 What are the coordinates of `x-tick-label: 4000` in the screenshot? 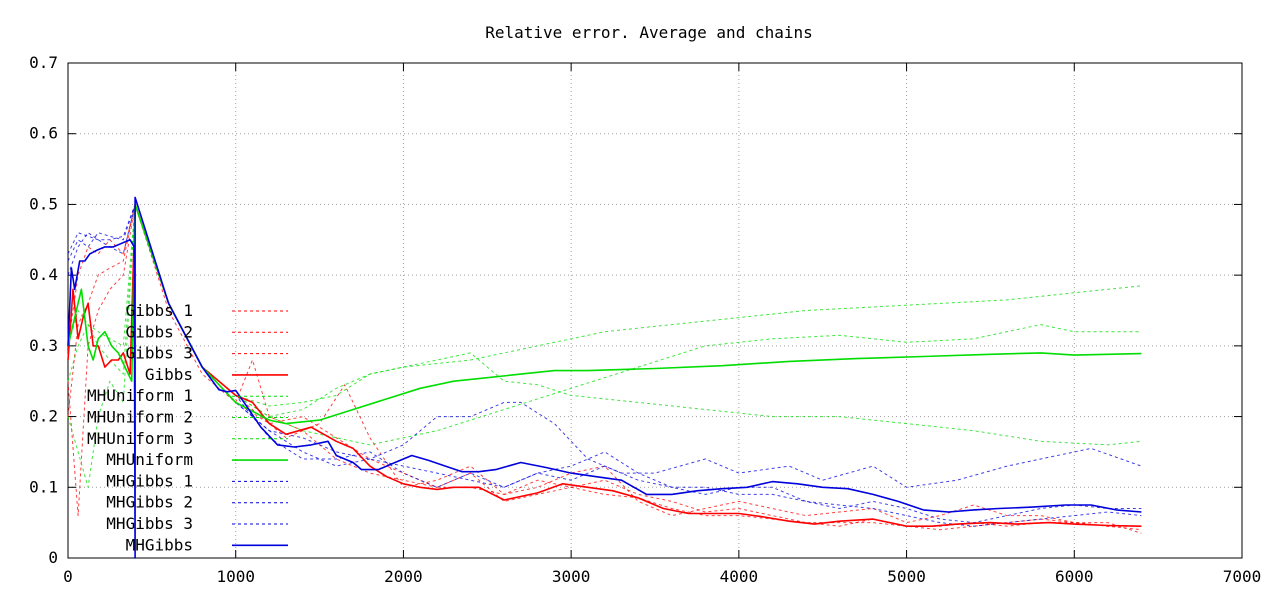 It's located at (739, 576).